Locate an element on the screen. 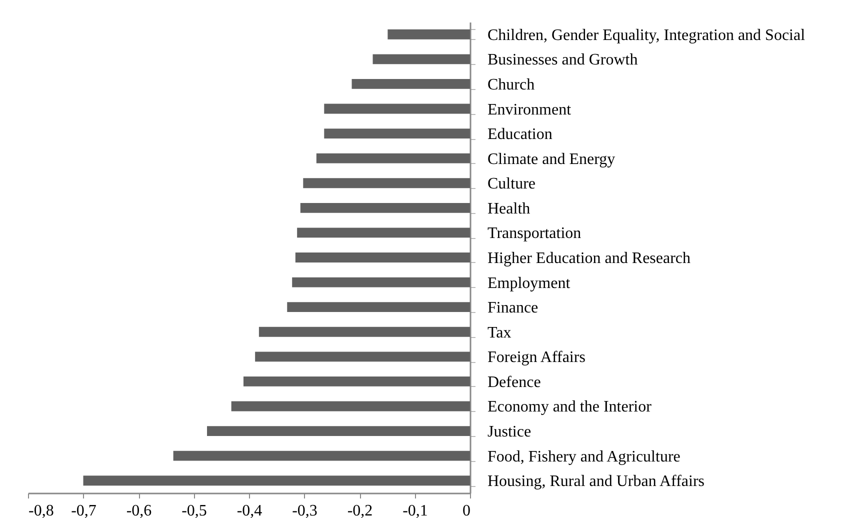  y-tick-label: Children, Gender Equality, Integration and Social is located at coordinates (647, 35).